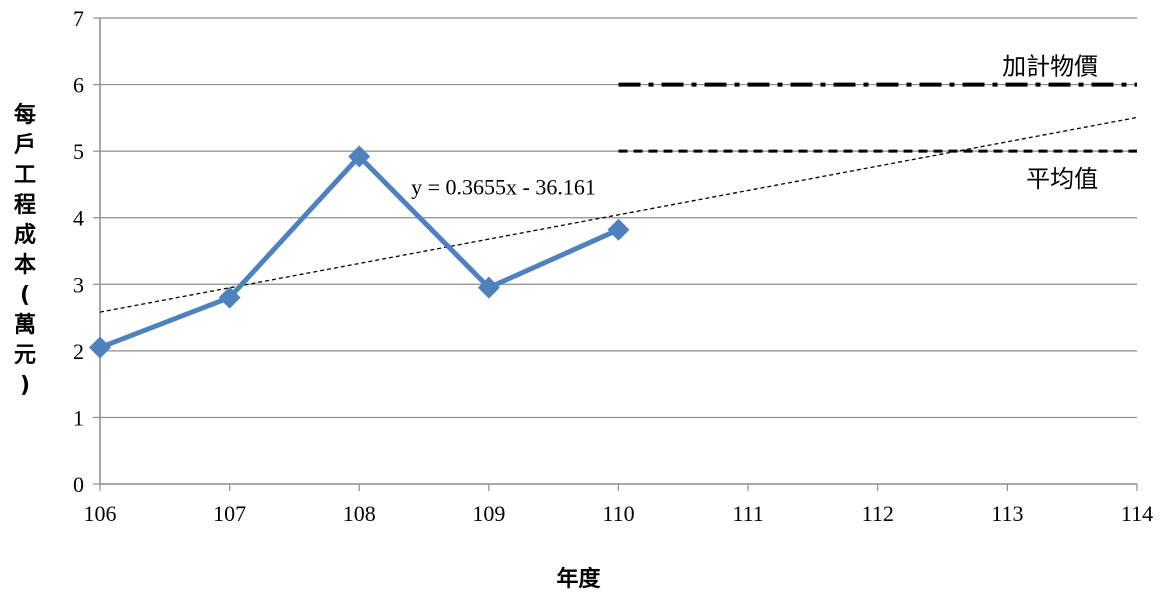 The image size is (1170, 601). I want to click on x-tick-label: 106, so click(100, 513).